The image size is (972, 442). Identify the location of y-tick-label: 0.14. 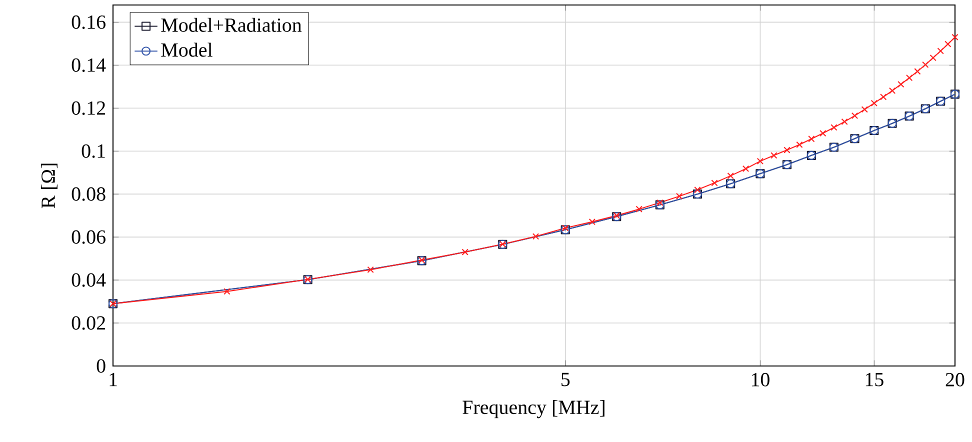
(89, 65).